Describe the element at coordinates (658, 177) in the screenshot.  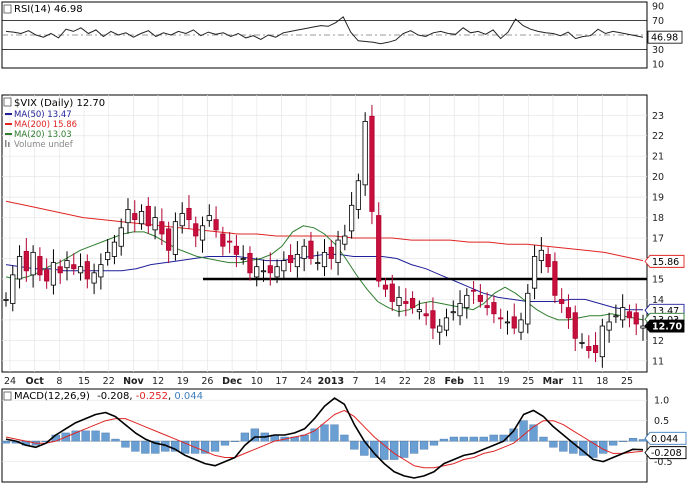
I see `price-y-tick-label: 20` at that location.